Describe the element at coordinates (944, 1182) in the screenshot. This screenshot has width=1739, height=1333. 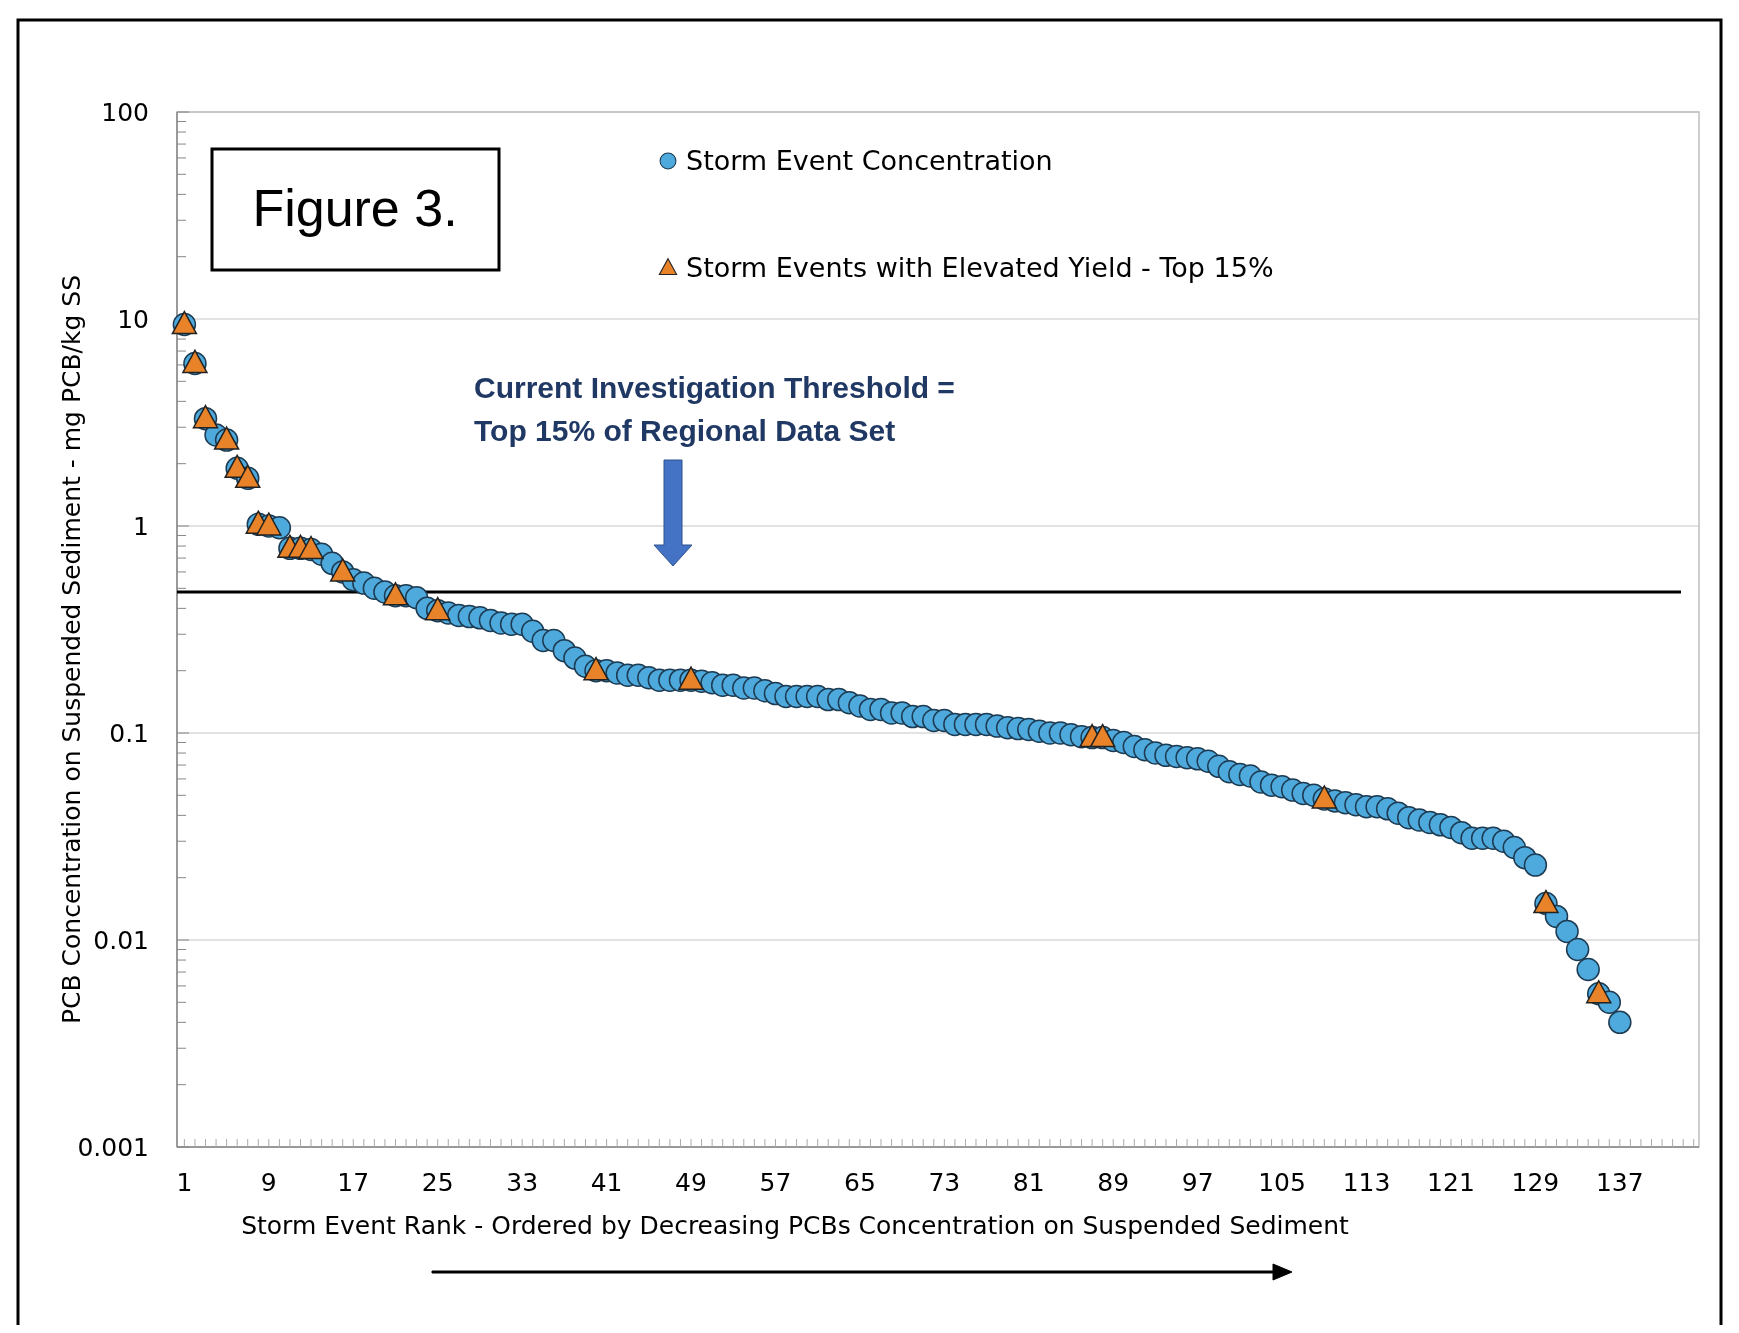
I see `x-tick-label: 73` at that location.